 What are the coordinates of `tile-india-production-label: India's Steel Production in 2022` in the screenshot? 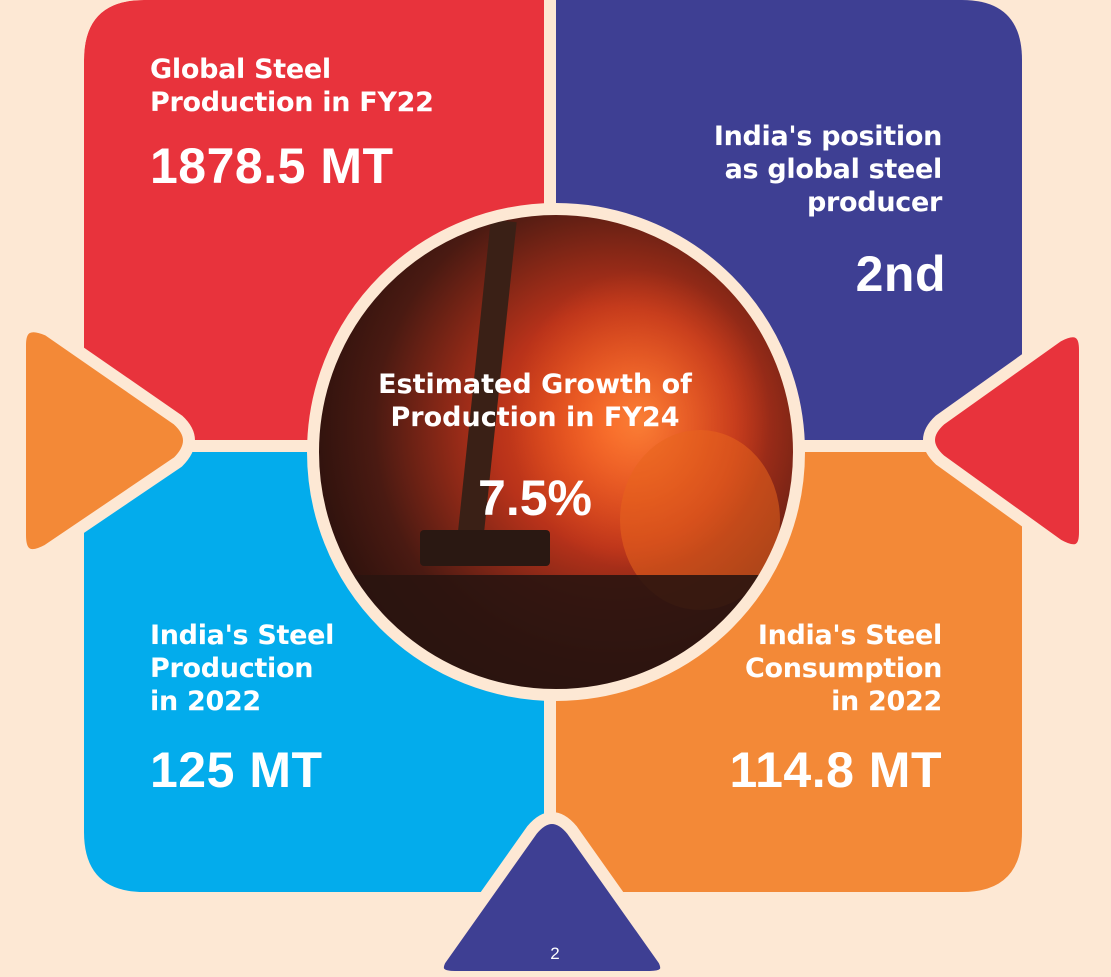 It's located at (242, 668).